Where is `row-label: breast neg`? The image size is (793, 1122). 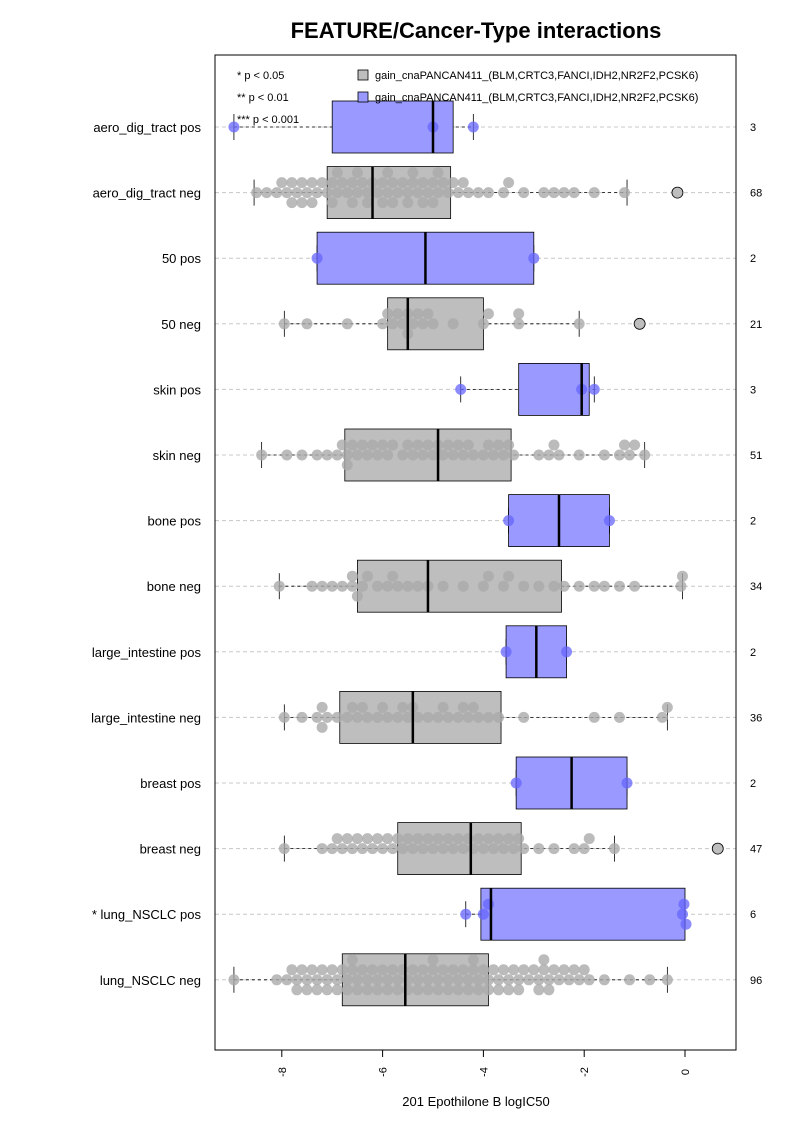 row-label: breast neg is located at coordinates (170, 849).